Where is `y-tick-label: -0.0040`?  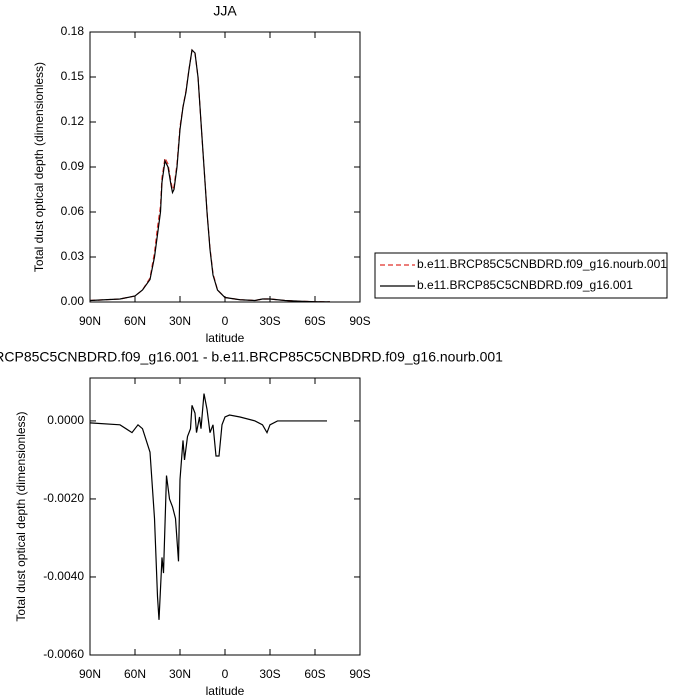 y-tick-label: -0.0040 is located at coordinates (63, 576).